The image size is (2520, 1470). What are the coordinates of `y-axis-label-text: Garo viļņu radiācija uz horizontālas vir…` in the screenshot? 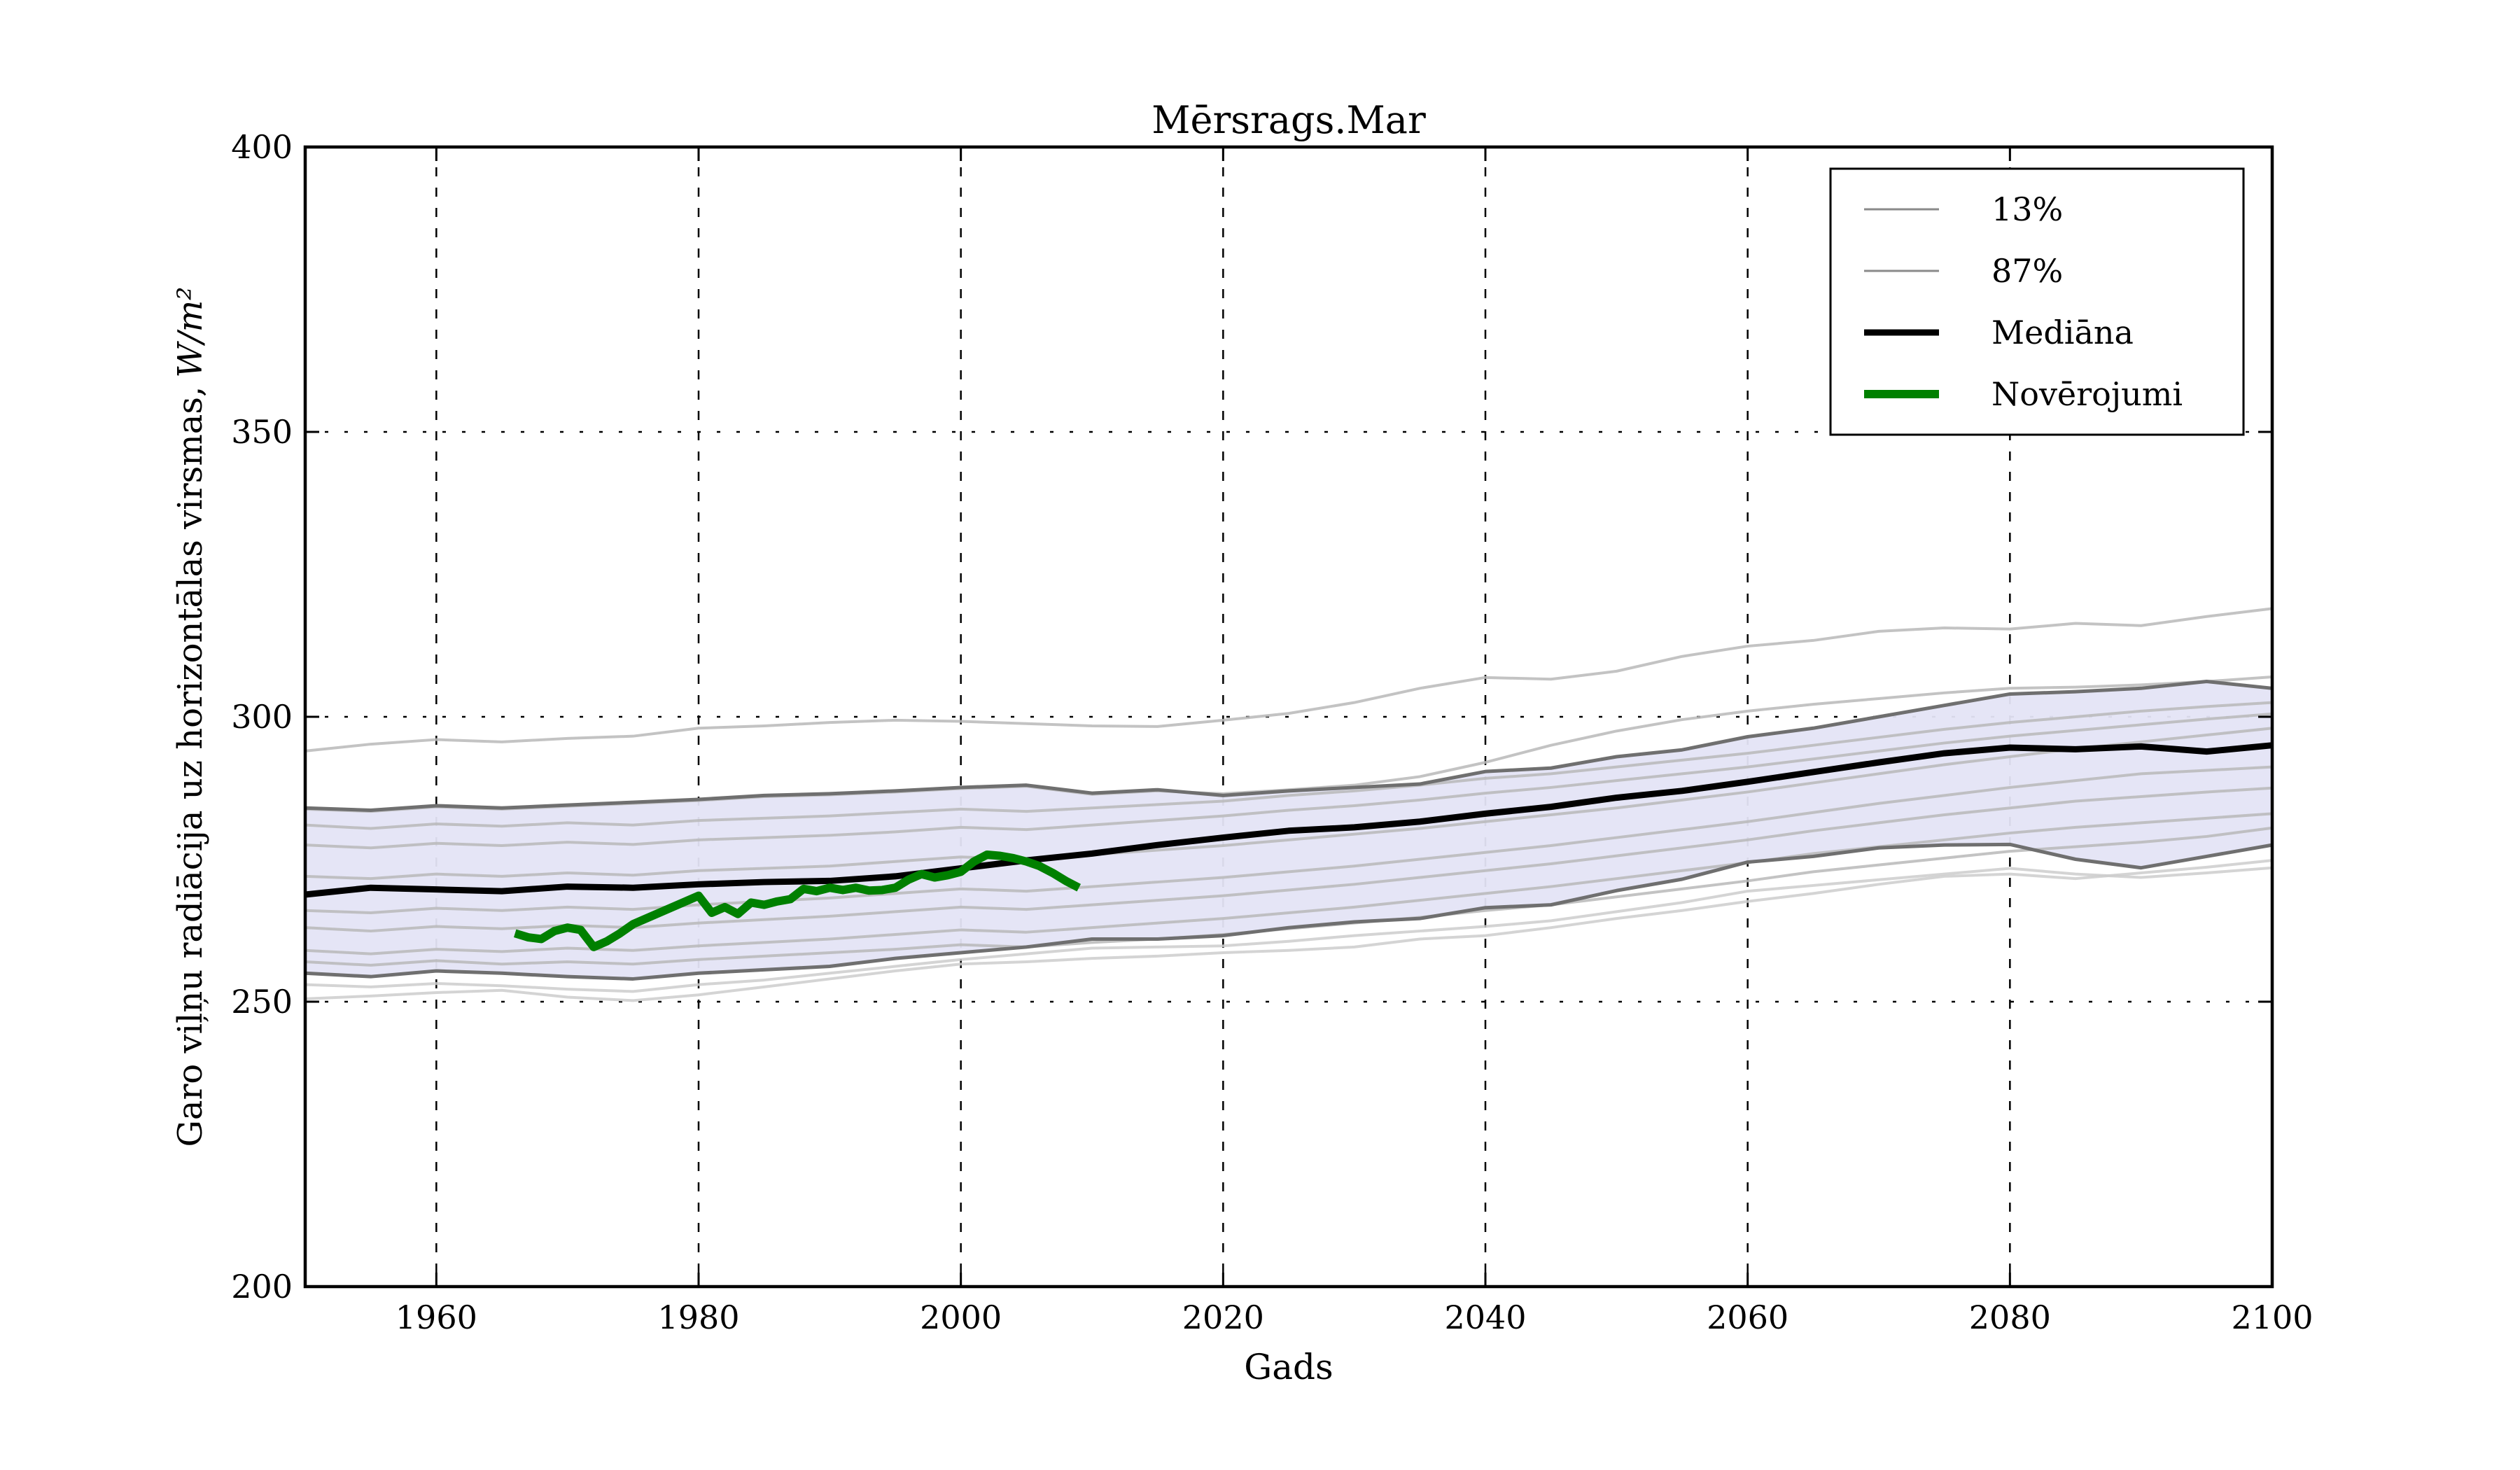 It's located at (190, 766).